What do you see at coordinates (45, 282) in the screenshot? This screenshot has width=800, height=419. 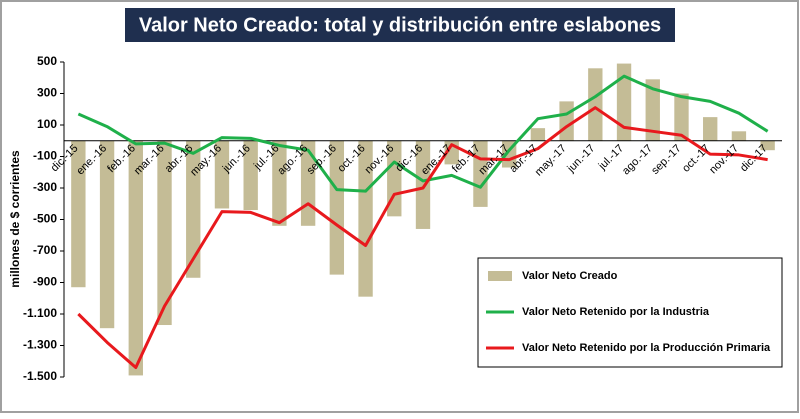 I see `y-tick-label: -900` at bounding box center [45, 282].